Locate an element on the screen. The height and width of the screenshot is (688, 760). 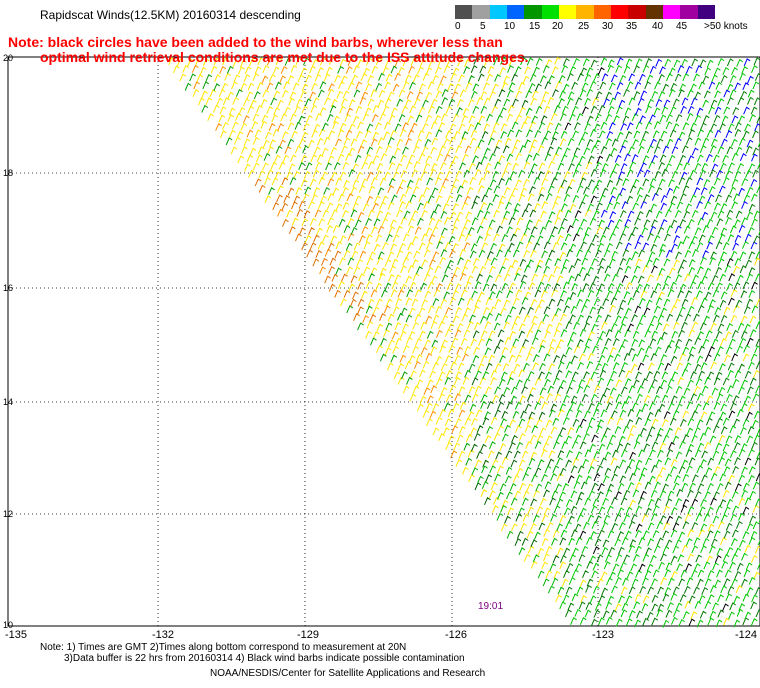
x-tick-label: -123 is located at coordinates (603, 635).